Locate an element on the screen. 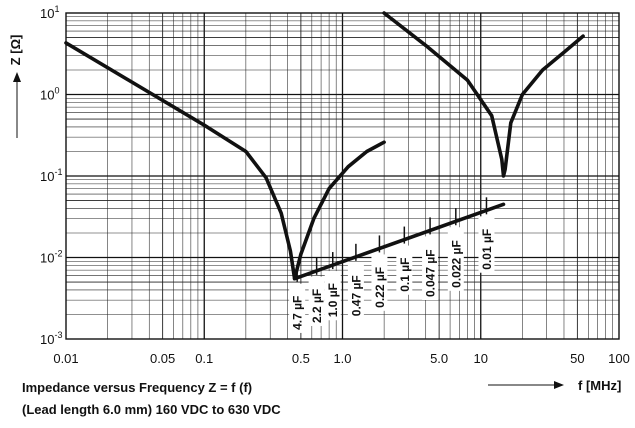  capacitance-label: 0.47 µF is located at coordinates (355, 281).